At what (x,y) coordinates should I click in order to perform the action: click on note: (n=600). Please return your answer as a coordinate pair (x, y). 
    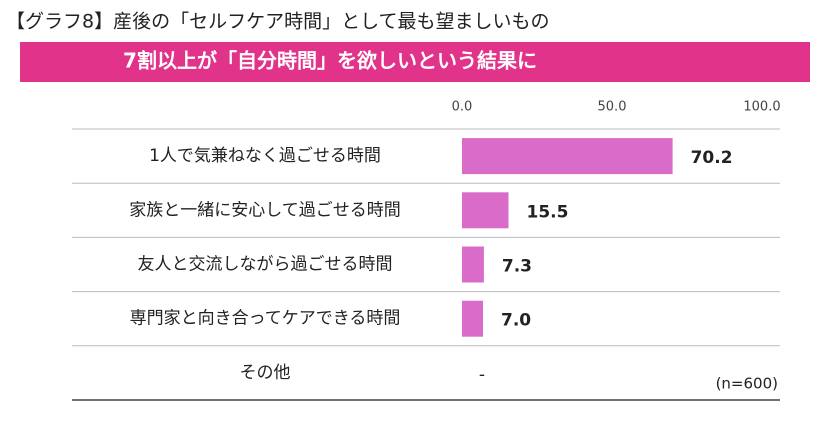
    Looking at the image, I should click on (747, 384).